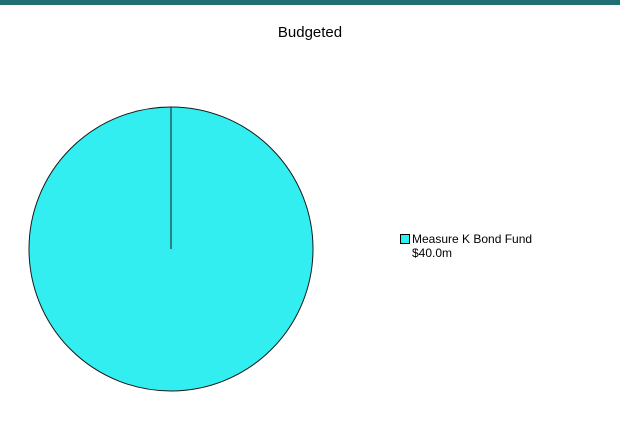  Describe the element at coordinates (310, 2) in the screenshot. I see `top-accent-bar` at that location.